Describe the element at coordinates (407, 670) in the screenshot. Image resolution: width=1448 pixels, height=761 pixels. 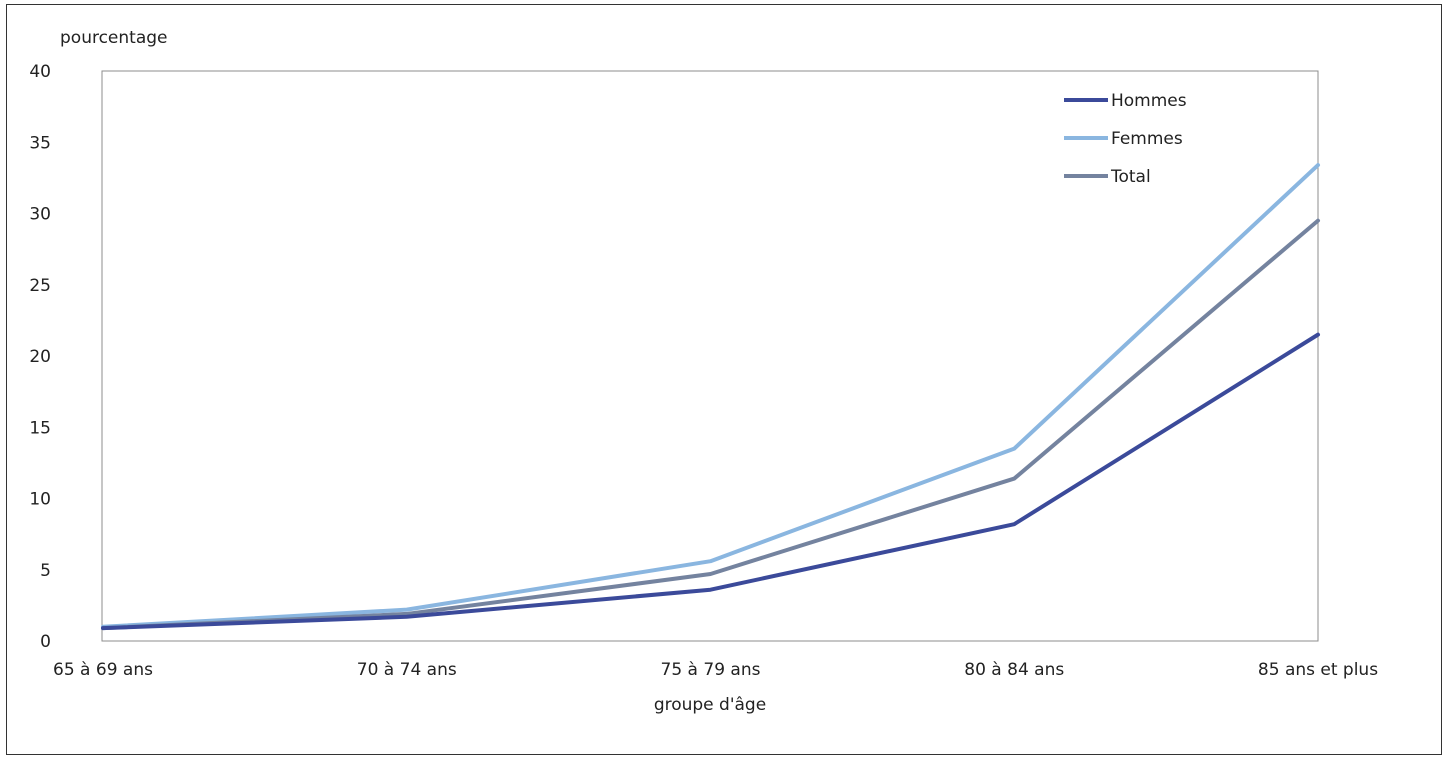
I see `x-tick-label: 70 à 74 ans` at that location.